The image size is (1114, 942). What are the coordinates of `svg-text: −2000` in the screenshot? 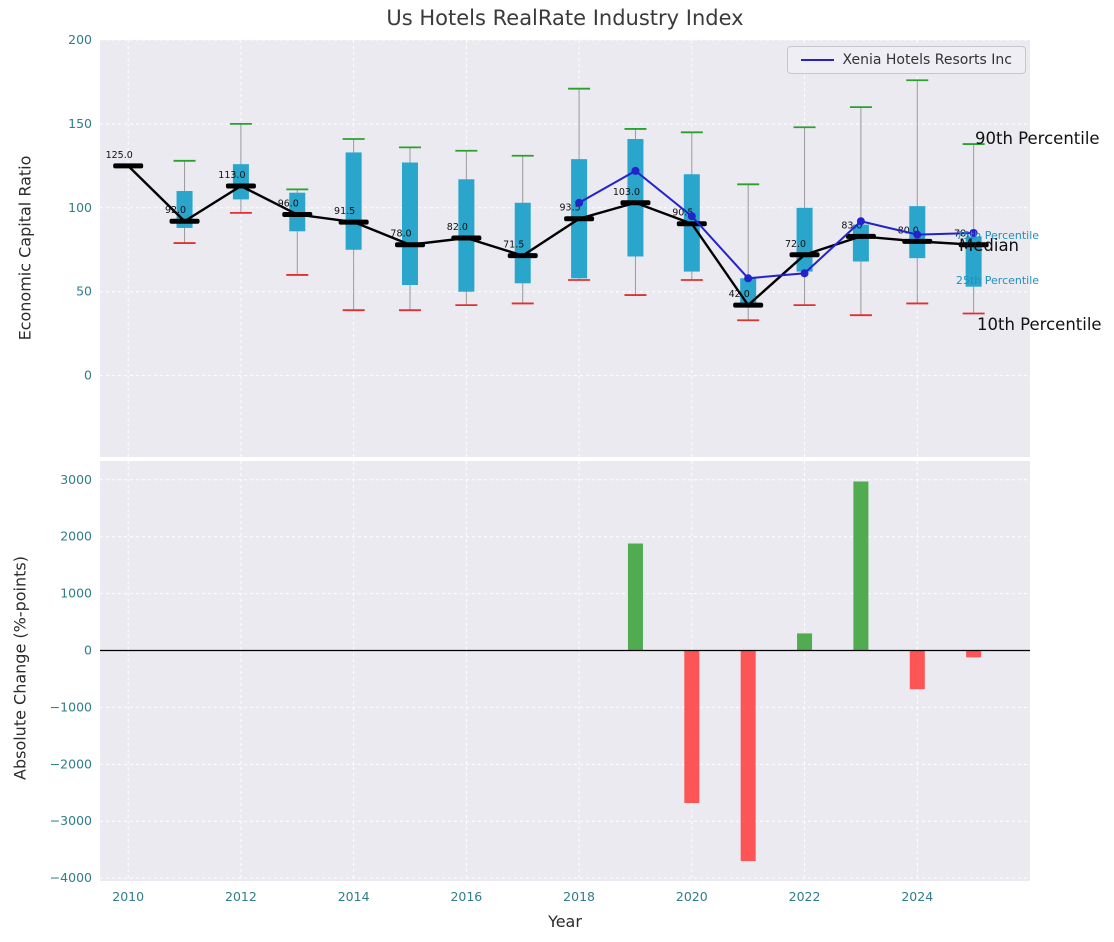 It's located at (71, 763).